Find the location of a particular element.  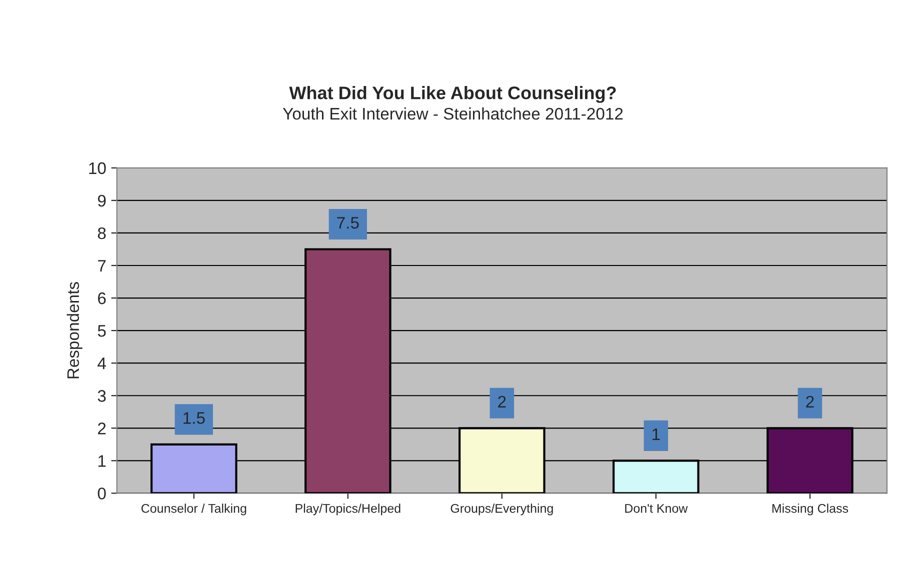

y-axis-title: Respondents is located at coordinates (74, 330).